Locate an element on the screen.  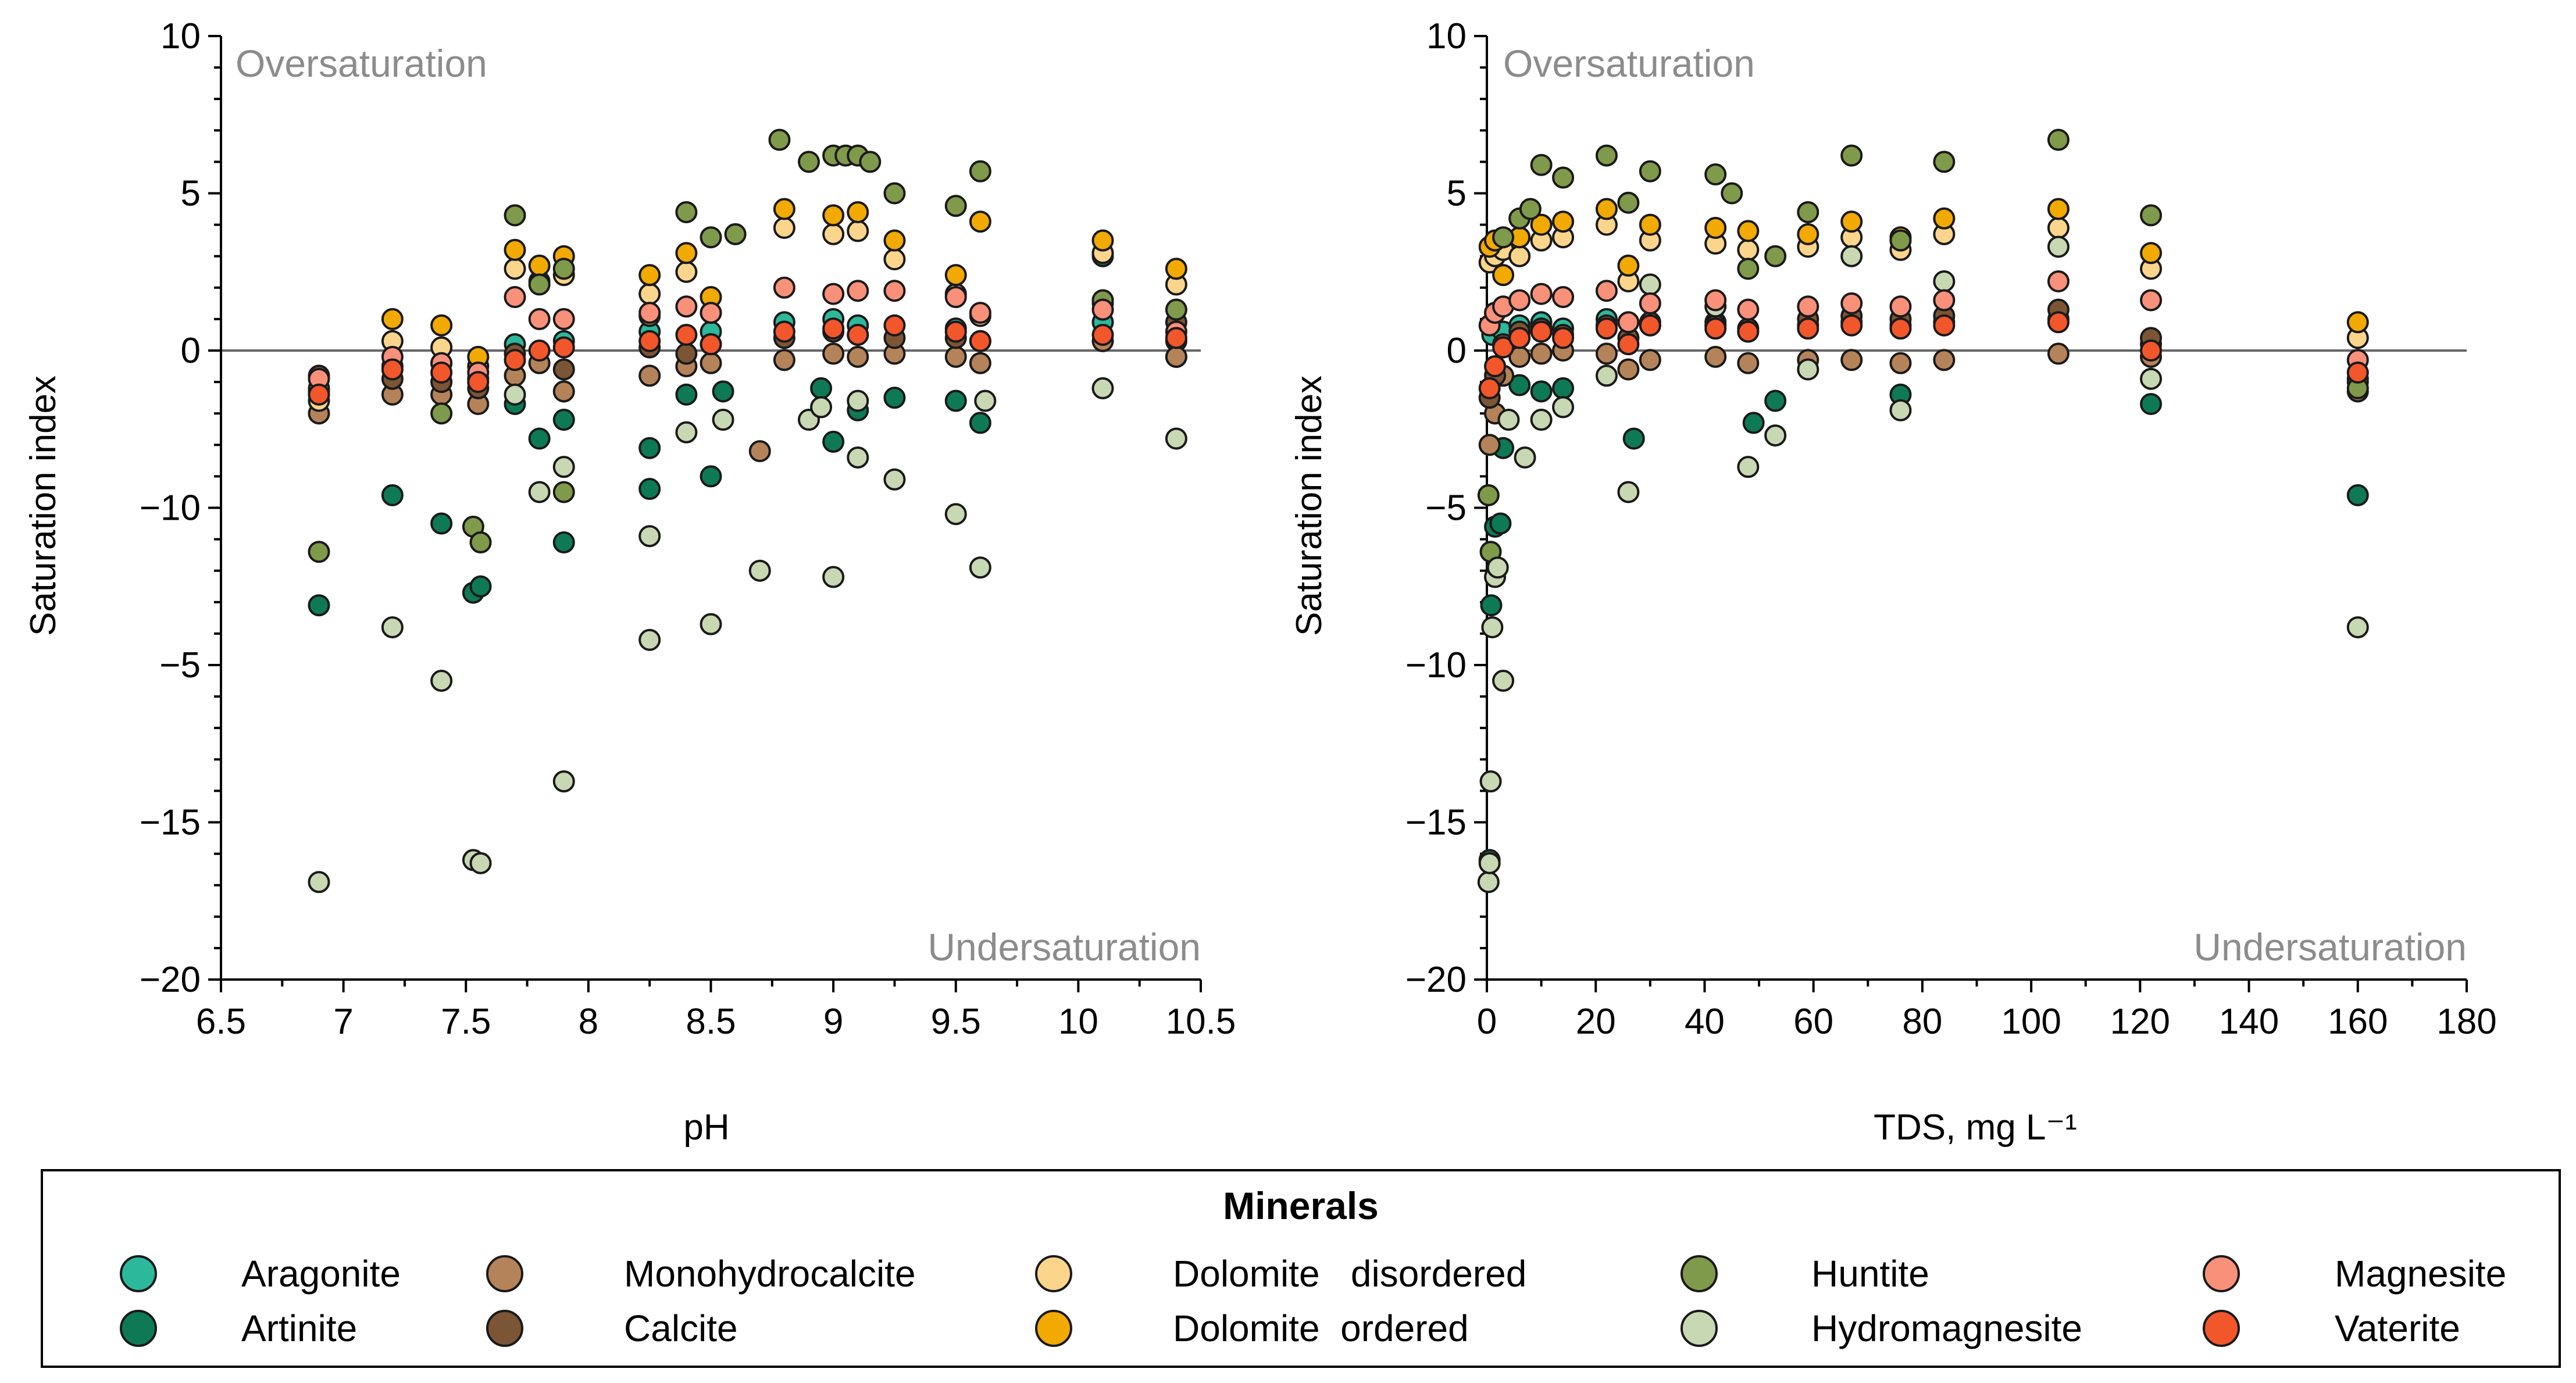
y-tick-label: 10 is located at coordinates (1447, 36).